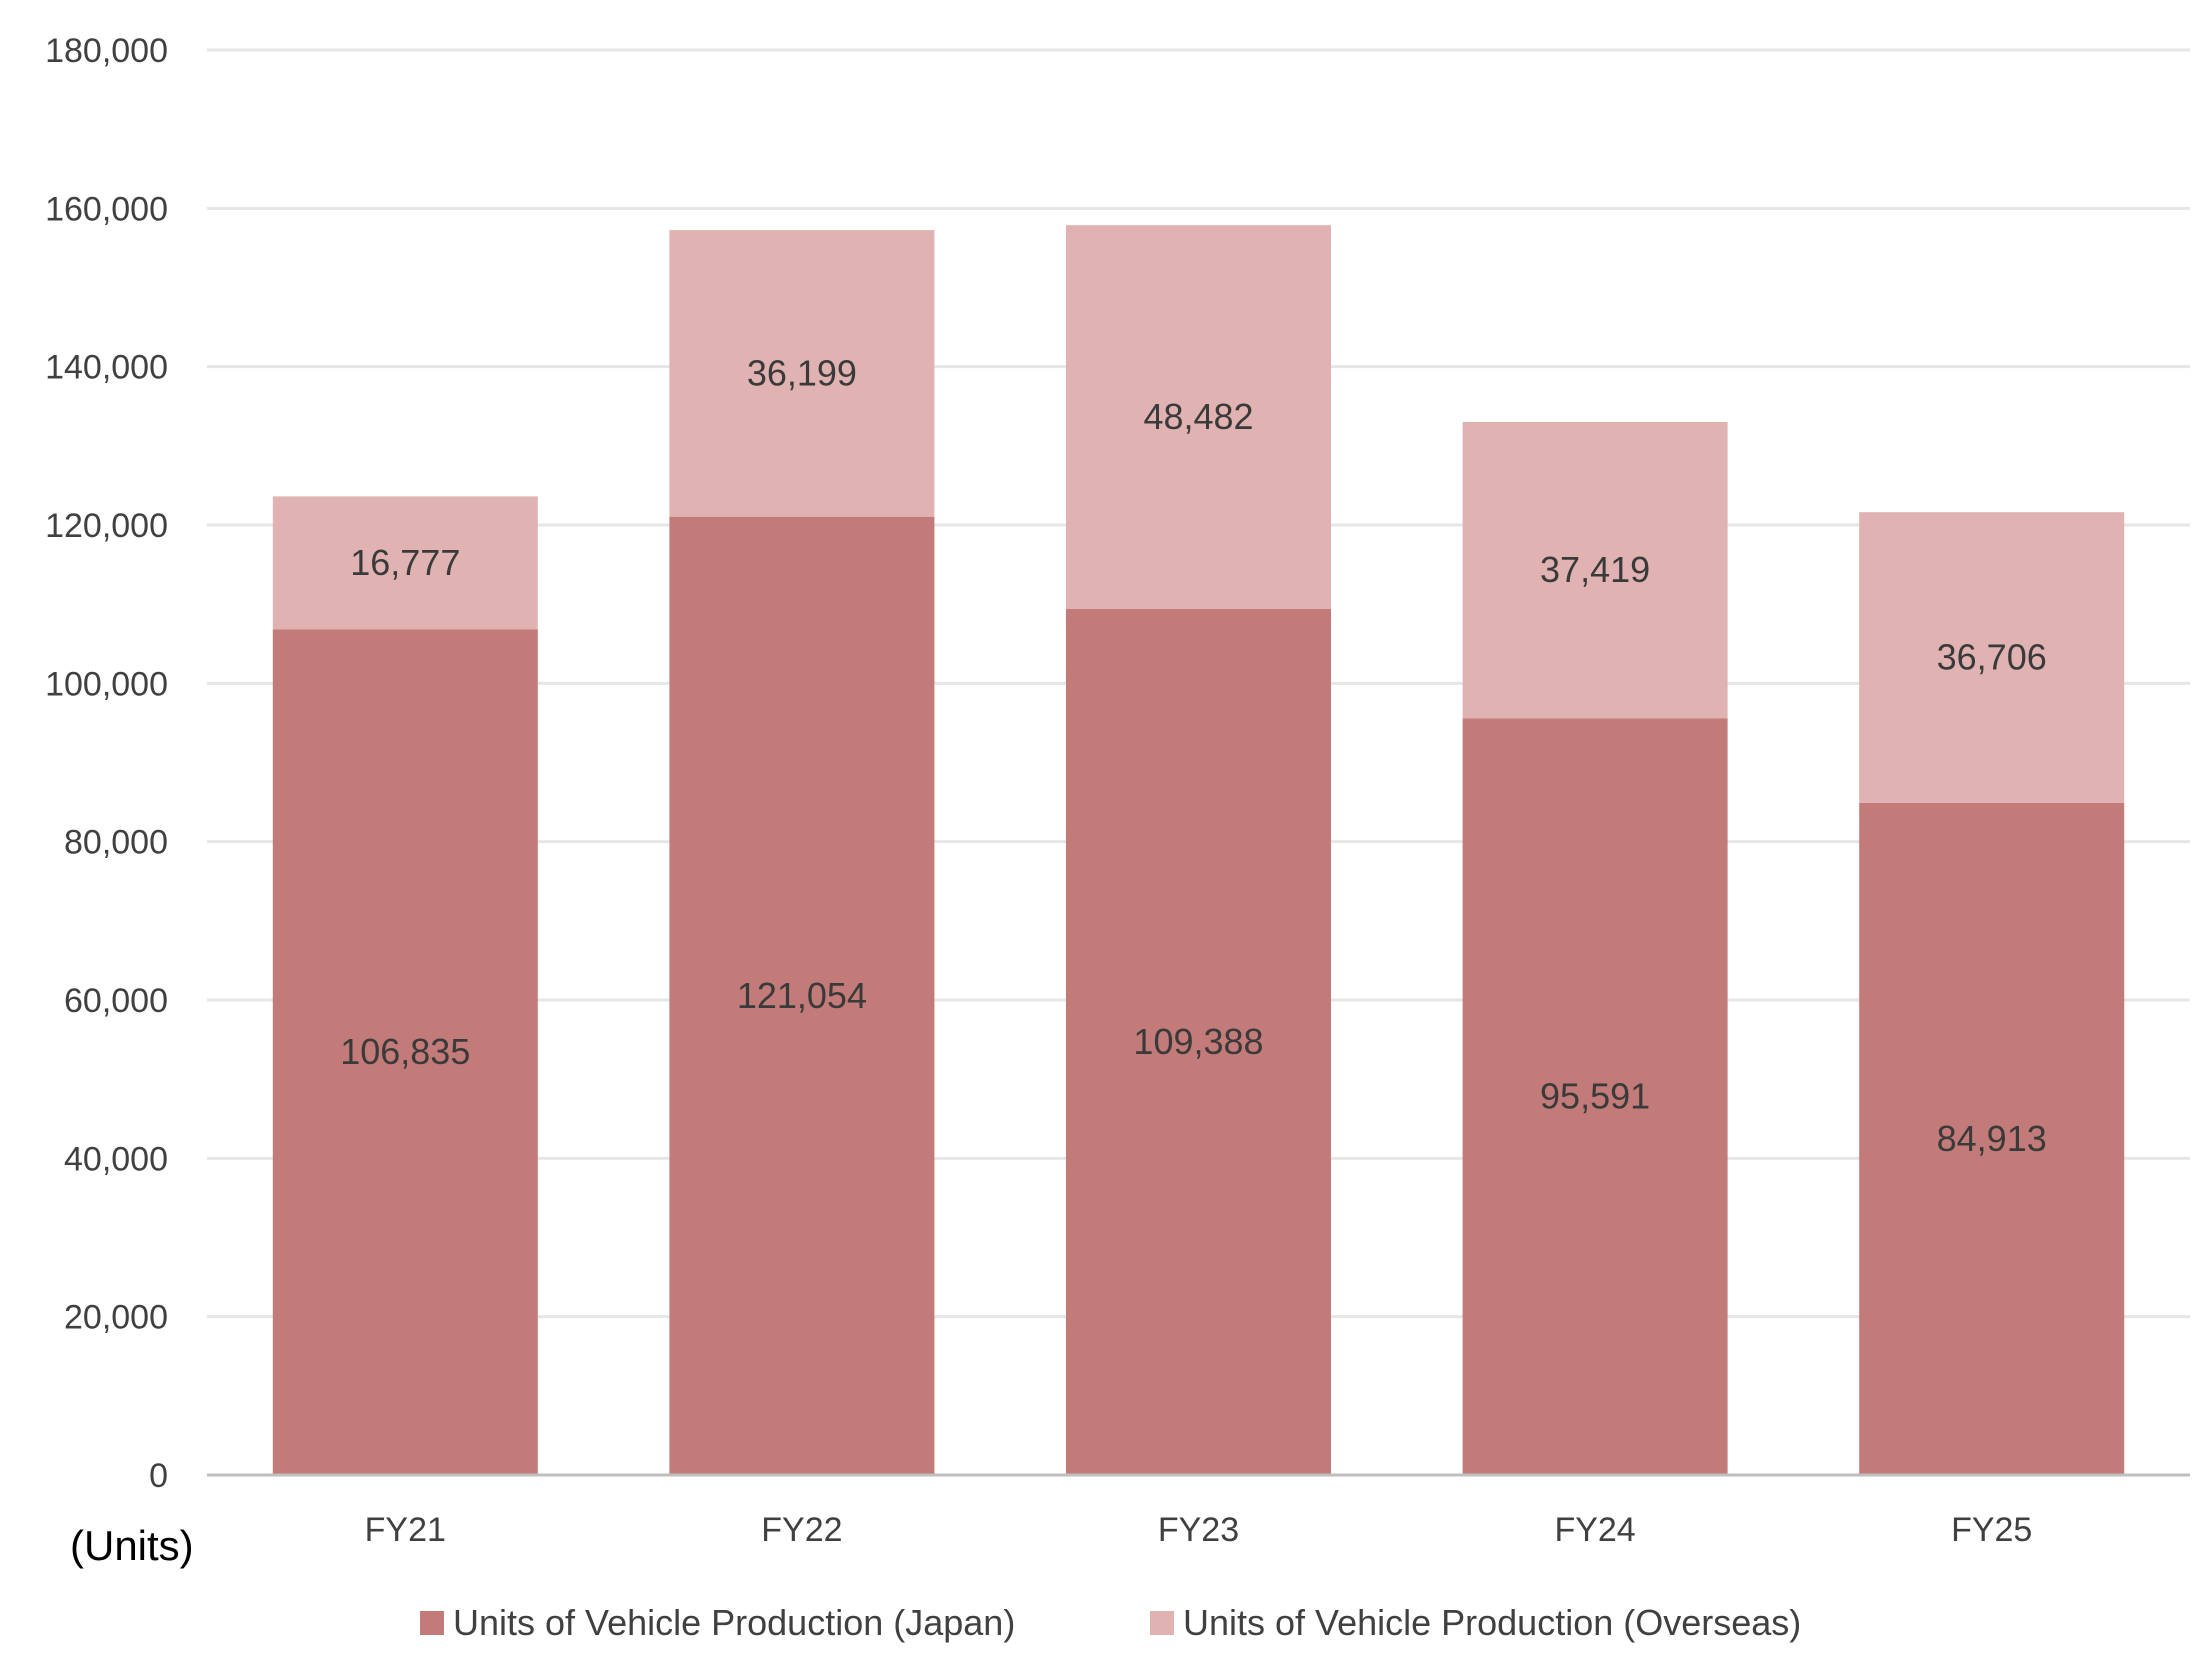 The width and height of the screenshot is (2210, 1667). What do you see at coordinates (106, 684) in the screenshot?
I see `y-tick-label: 100,000` at bounding box center [106, 684].